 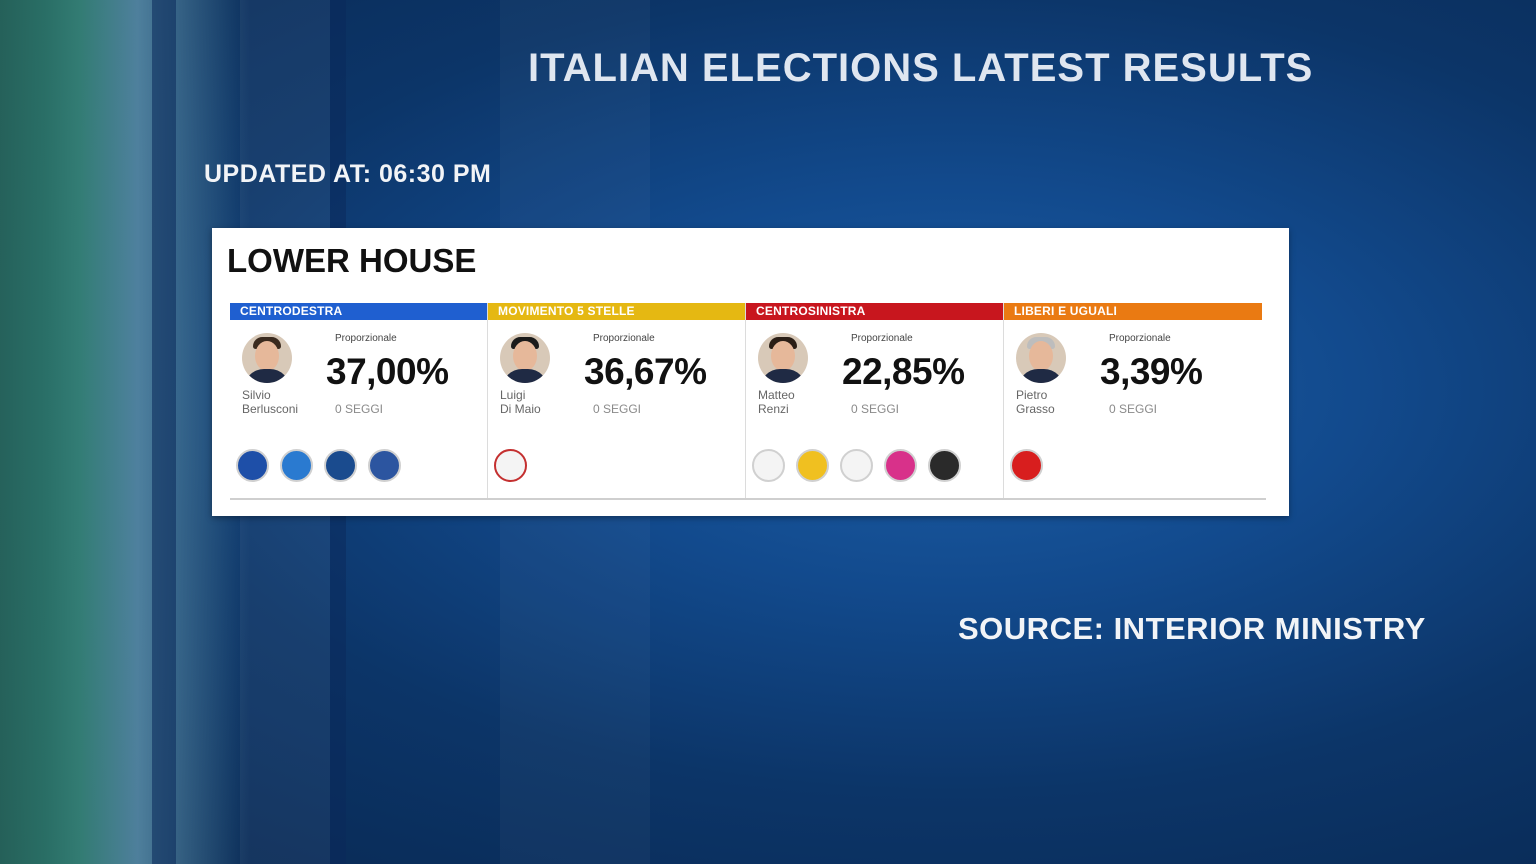 What do you see at coordinates (812, 465) in the screenshot?
I see `piu-europa-logo-icon` at bounding box center [812, 465].